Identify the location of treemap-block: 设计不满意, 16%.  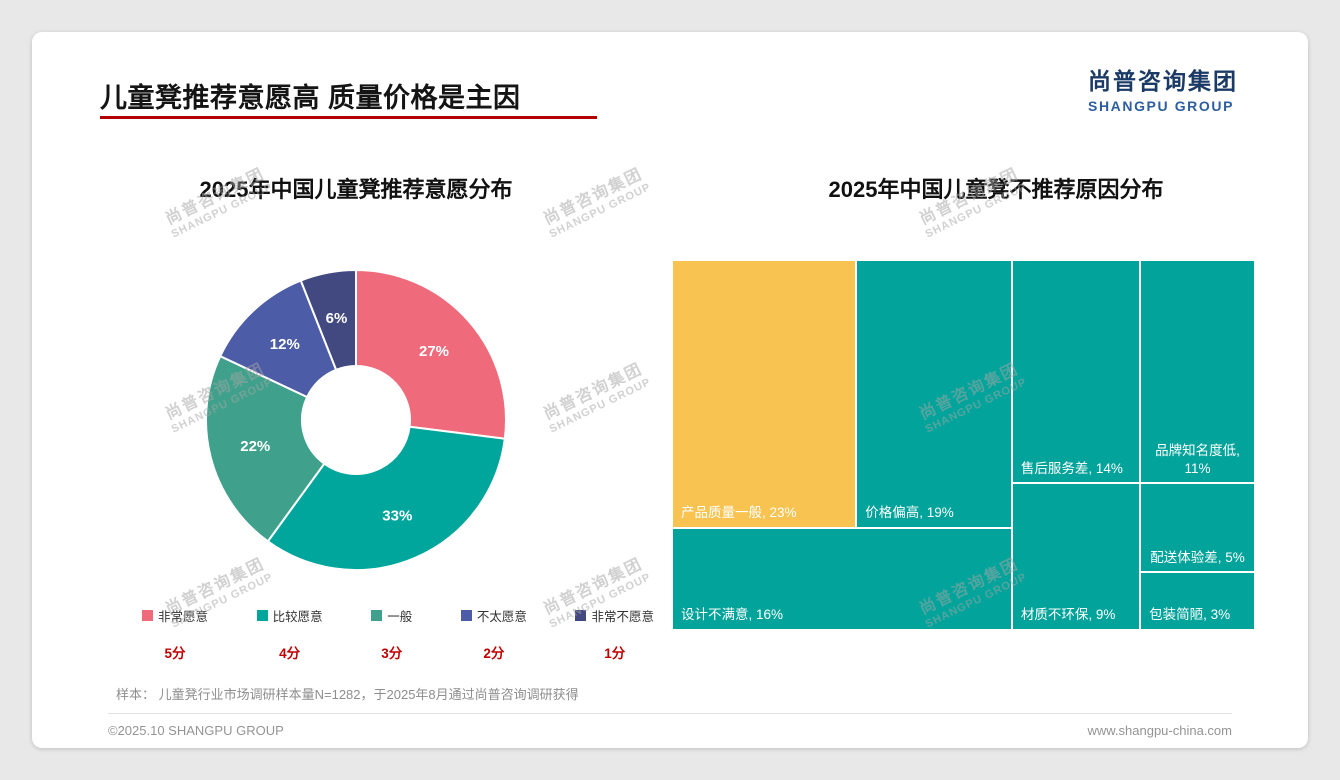
(842, 578).